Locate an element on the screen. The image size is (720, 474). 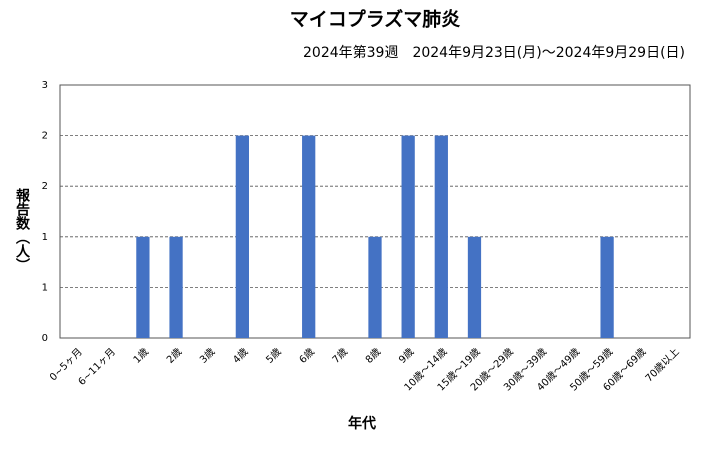
x-tick-label: 1歳 is located at coordinates (141, 356).